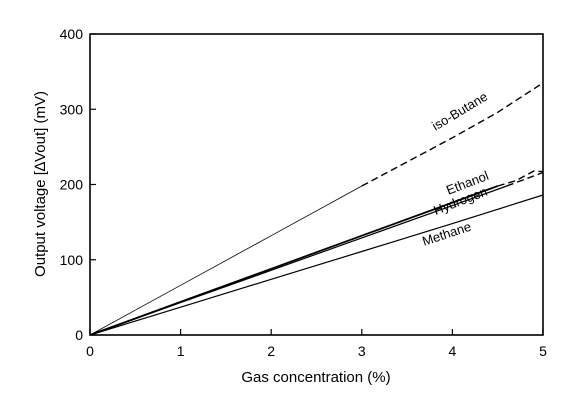 The width and height of the screenshot is (578, 413). Describe the element at coordinates (72, 34) in the screenshot. I see `y-tick-label: 400` at that location.